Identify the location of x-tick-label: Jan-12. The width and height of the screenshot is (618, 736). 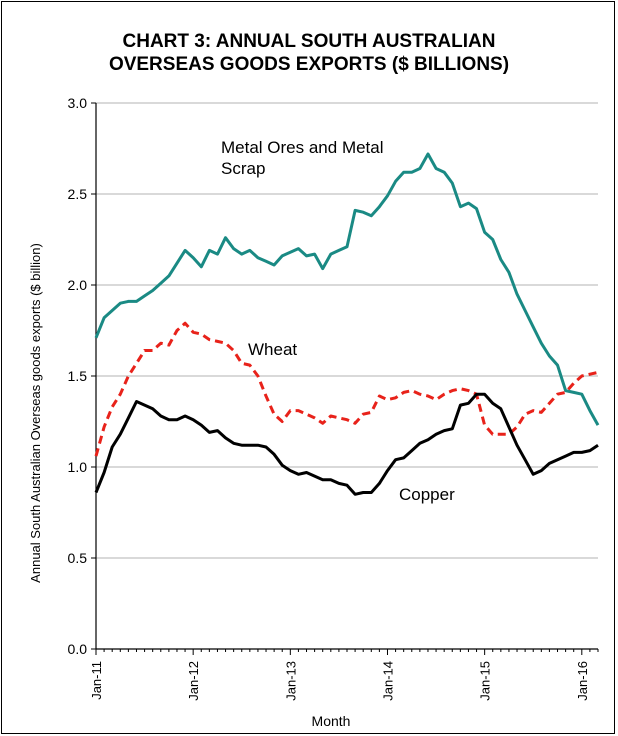
(193, 681).